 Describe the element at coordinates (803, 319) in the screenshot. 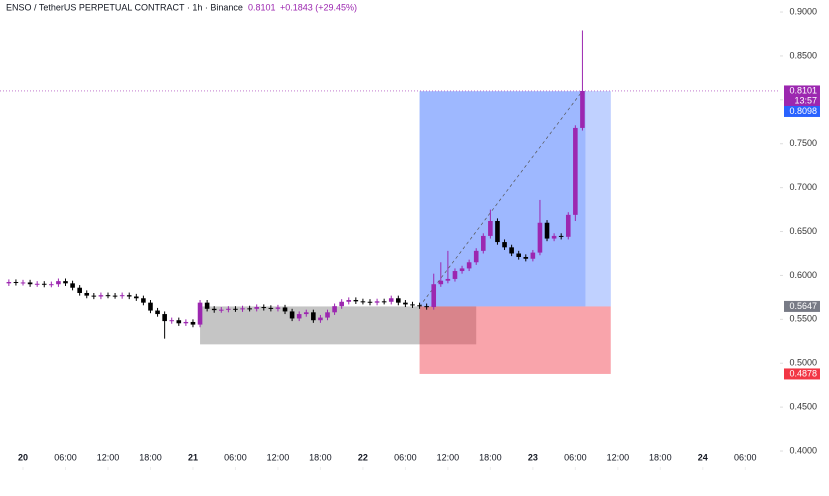

I see `y-tick-label: 0.5500` at that location.